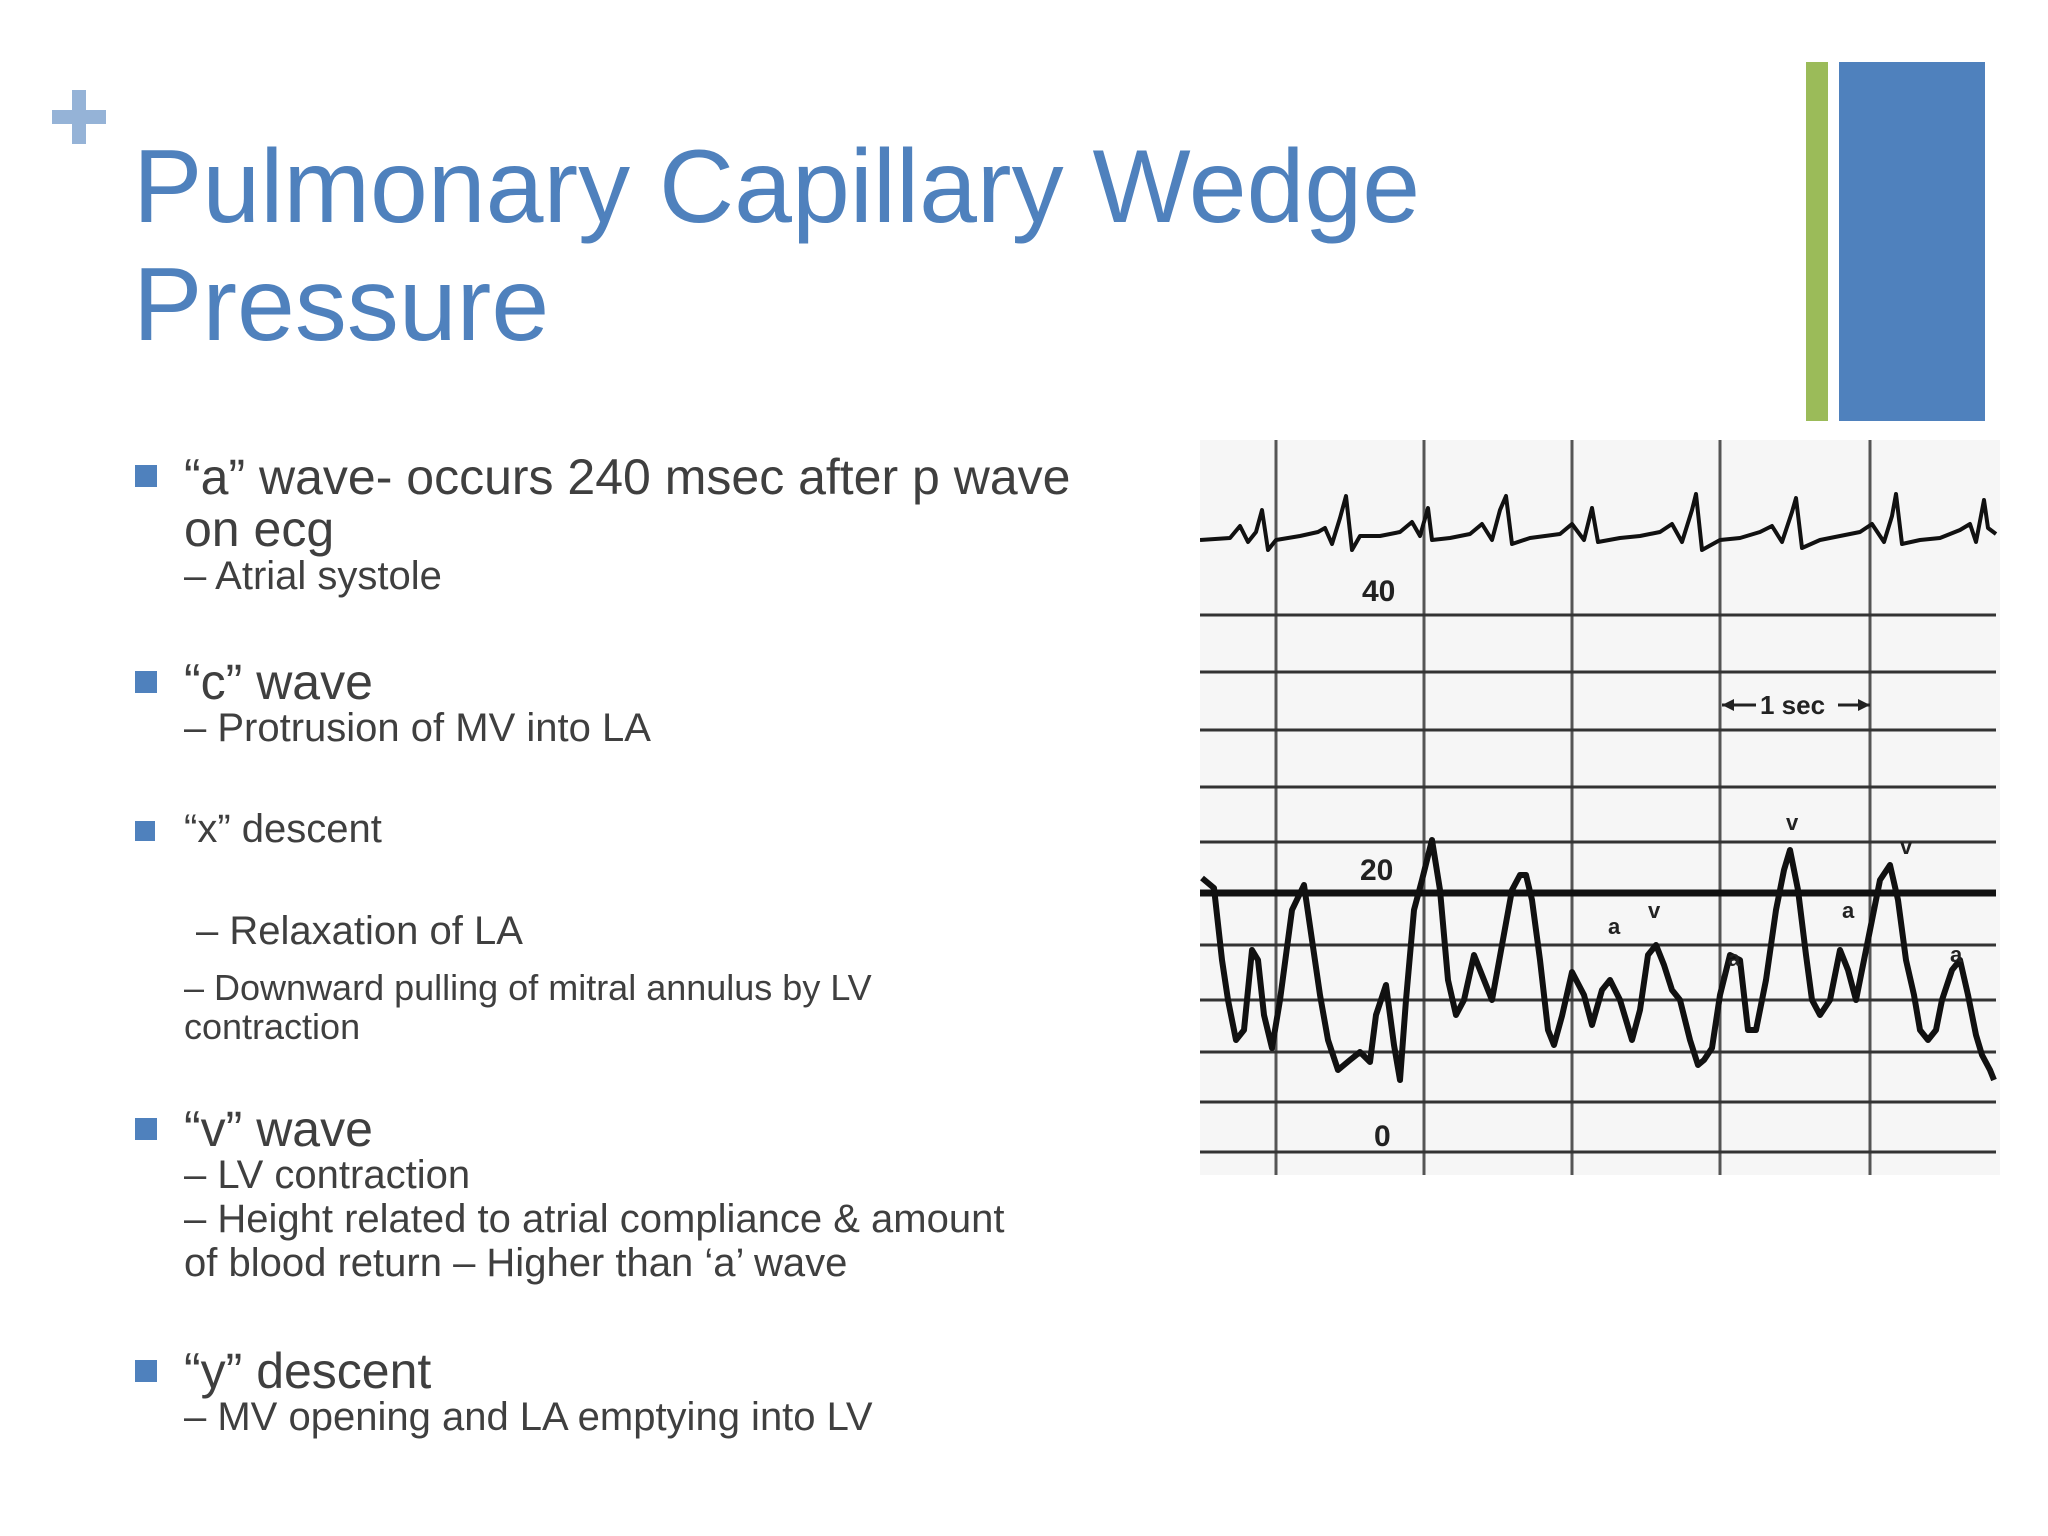 The height and width of the screenshot is (1536, 2048). What do you see at coordinates (627, 477) in the screenshot?
I see `bullet-a-wave-heading: “a” wave- occurs 240 msec after p wave` at bounding box center [627, 477].